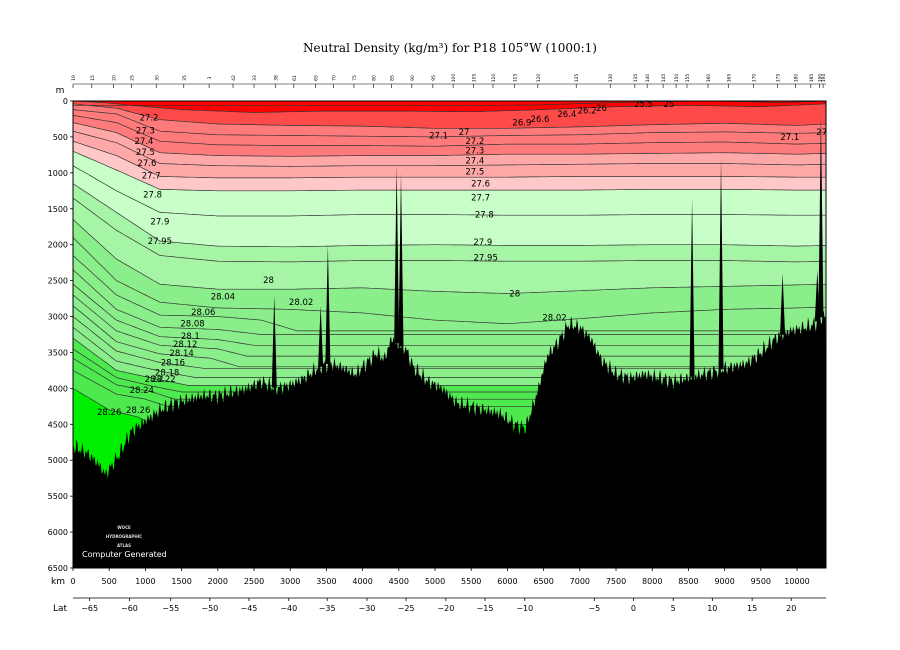 This screenshot has width=900, height=650. I want to click on station-label: 194, so click(824, 78).